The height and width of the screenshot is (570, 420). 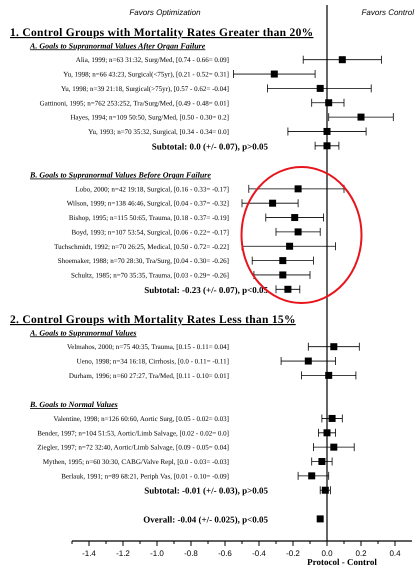 What do you see at coordinates (225, 553) in the screenshot?
I see `x-tick-label: -0.6` at bounding box center [225, 553].